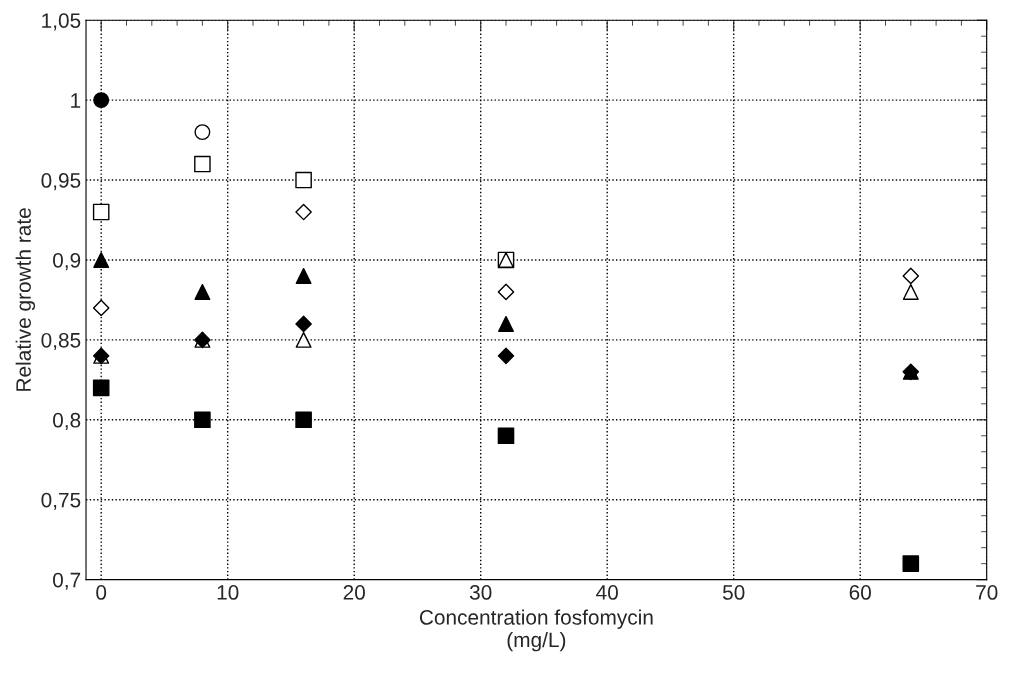 Image resolution: width=1012 pixels, height=674 pixels. What do you see at coordinates (67, 261) in the screenshot?
I see `y-tick-label: 0,9` at bounding box center [67, 261].